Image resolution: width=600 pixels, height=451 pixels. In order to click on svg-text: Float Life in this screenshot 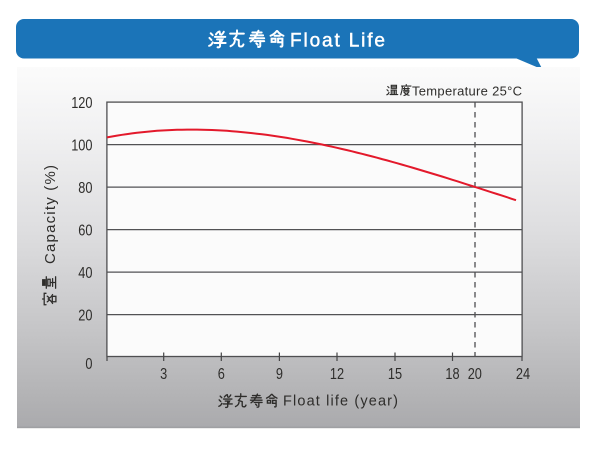, I will do `click(337, 41)`.